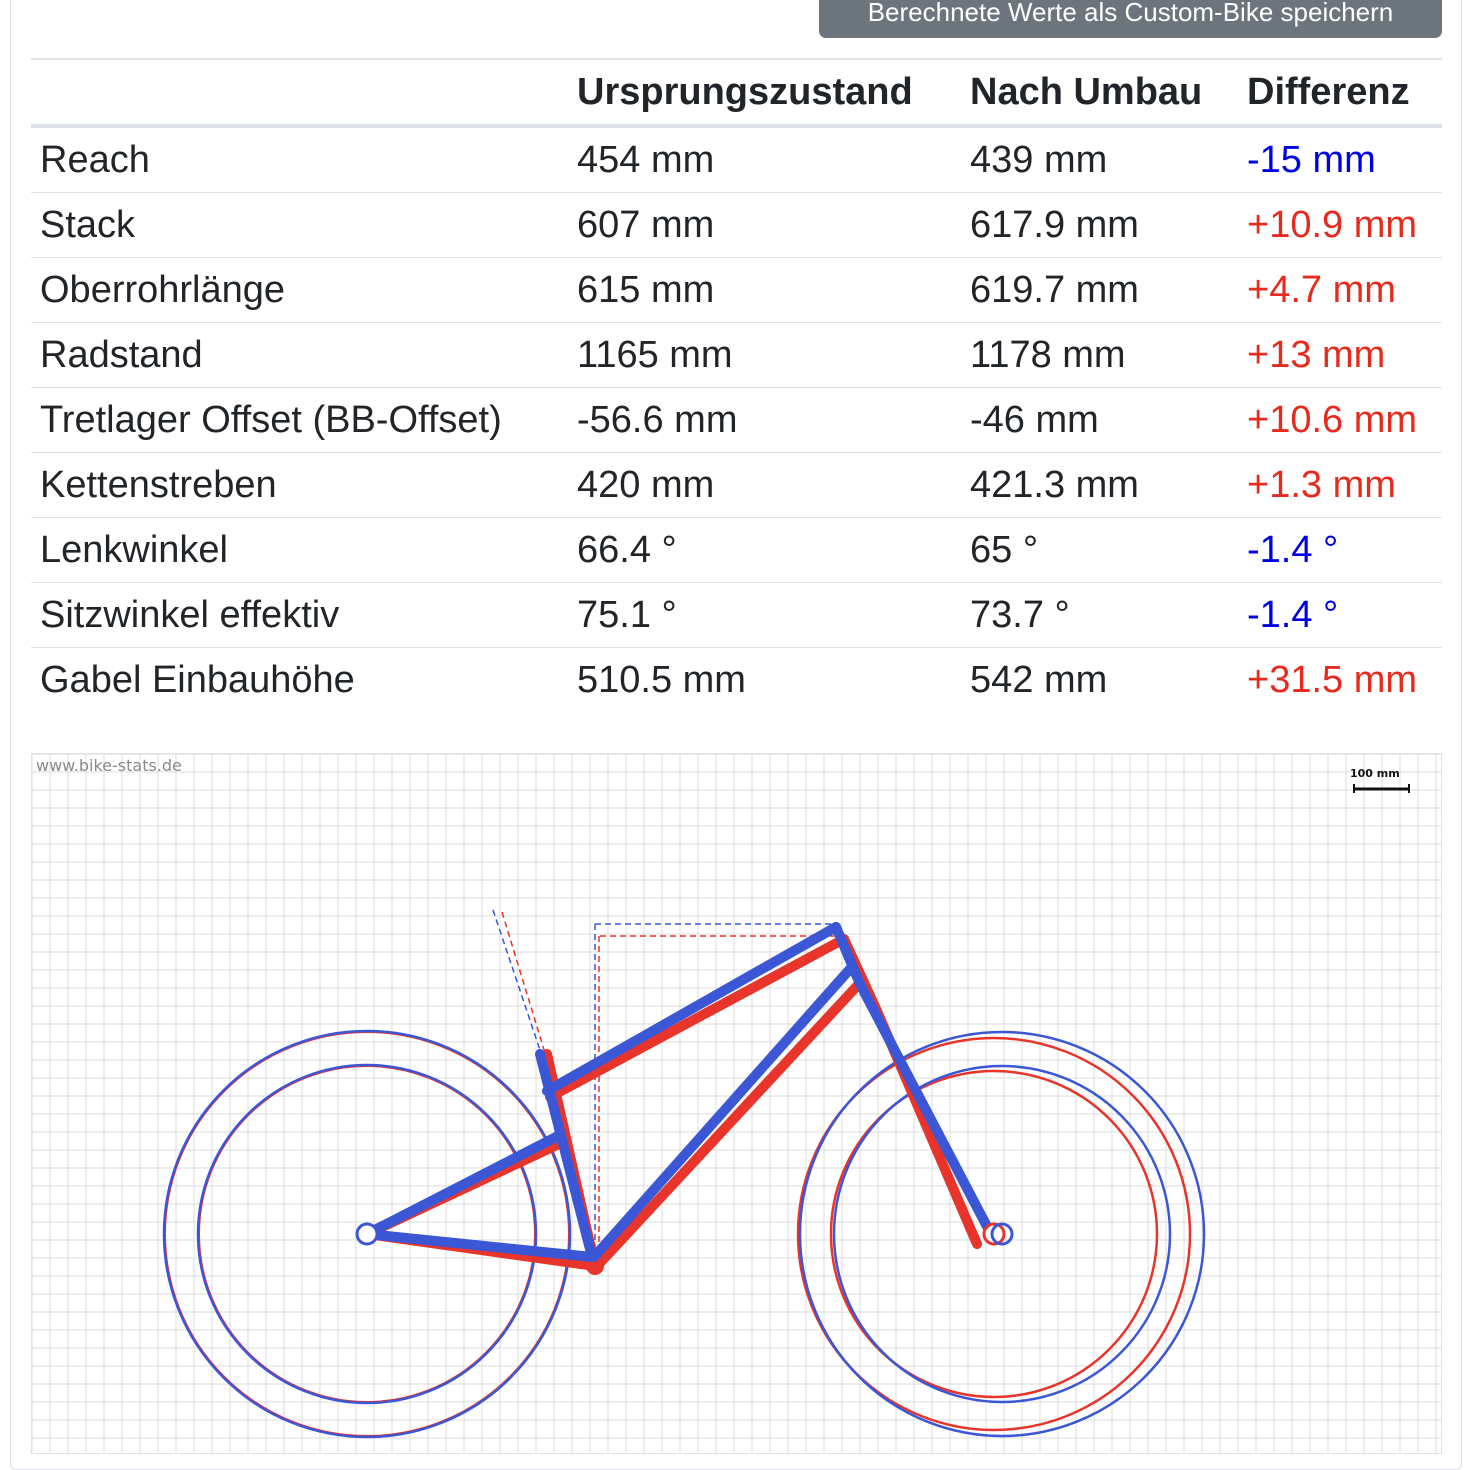 The width and height of the screenshot is (1476, 1470). I want to click on row-difference-value: +1.3 mm, so click(1340, 485).